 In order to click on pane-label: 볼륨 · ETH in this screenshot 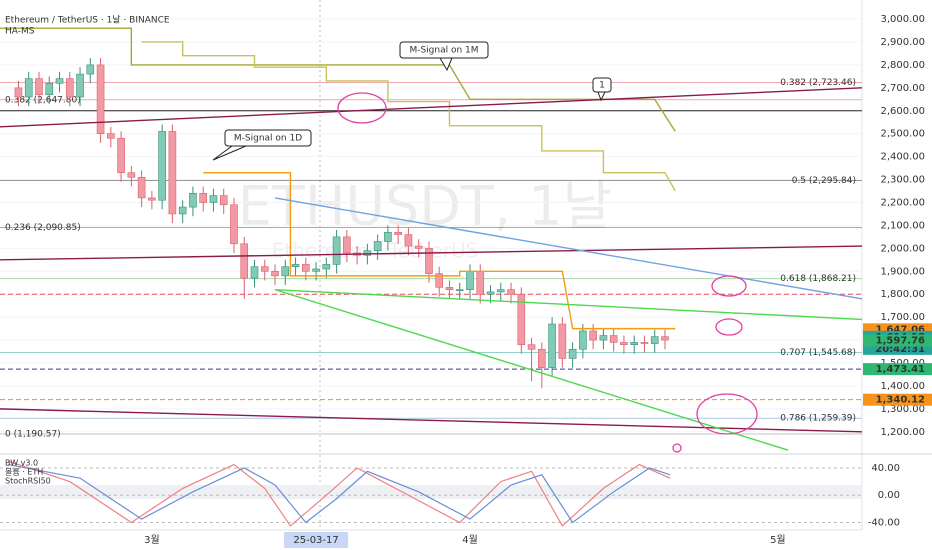, I will do `click(24, 472)`.